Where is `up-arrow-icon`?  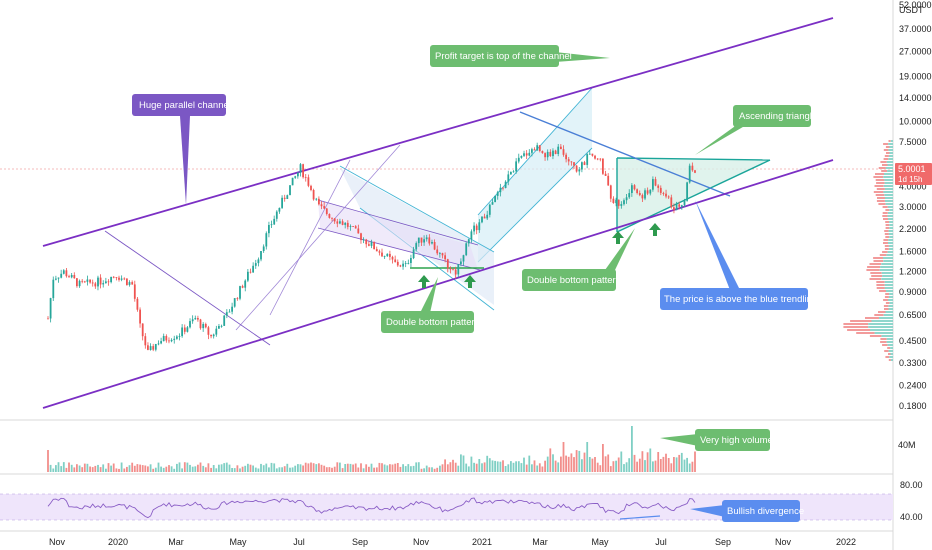
up-arrow-icon is located at coordinates (618, 237).